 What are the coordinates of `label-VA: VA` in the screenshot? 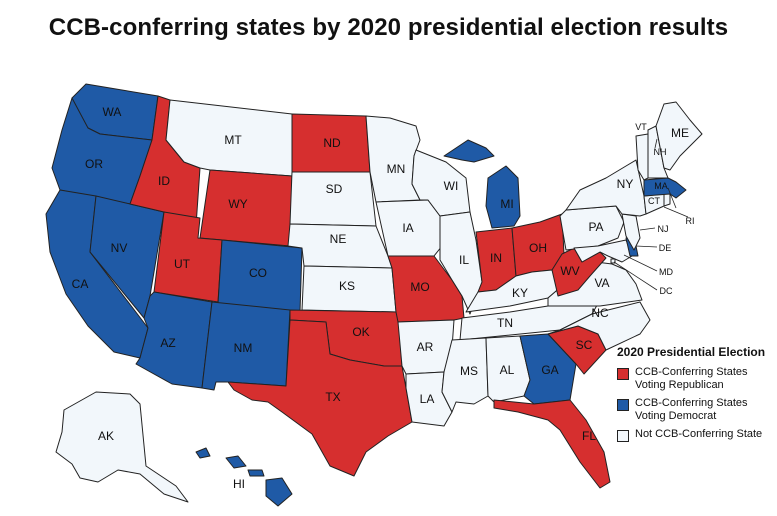 It's located at (601, 283).